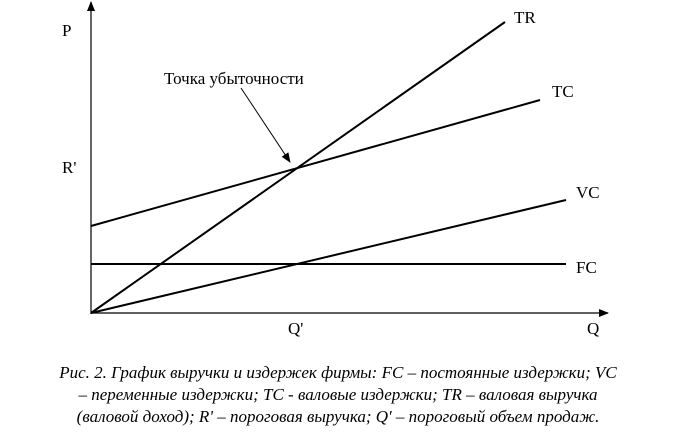  I want to click on y-axis-label: P, so click(66, 30).